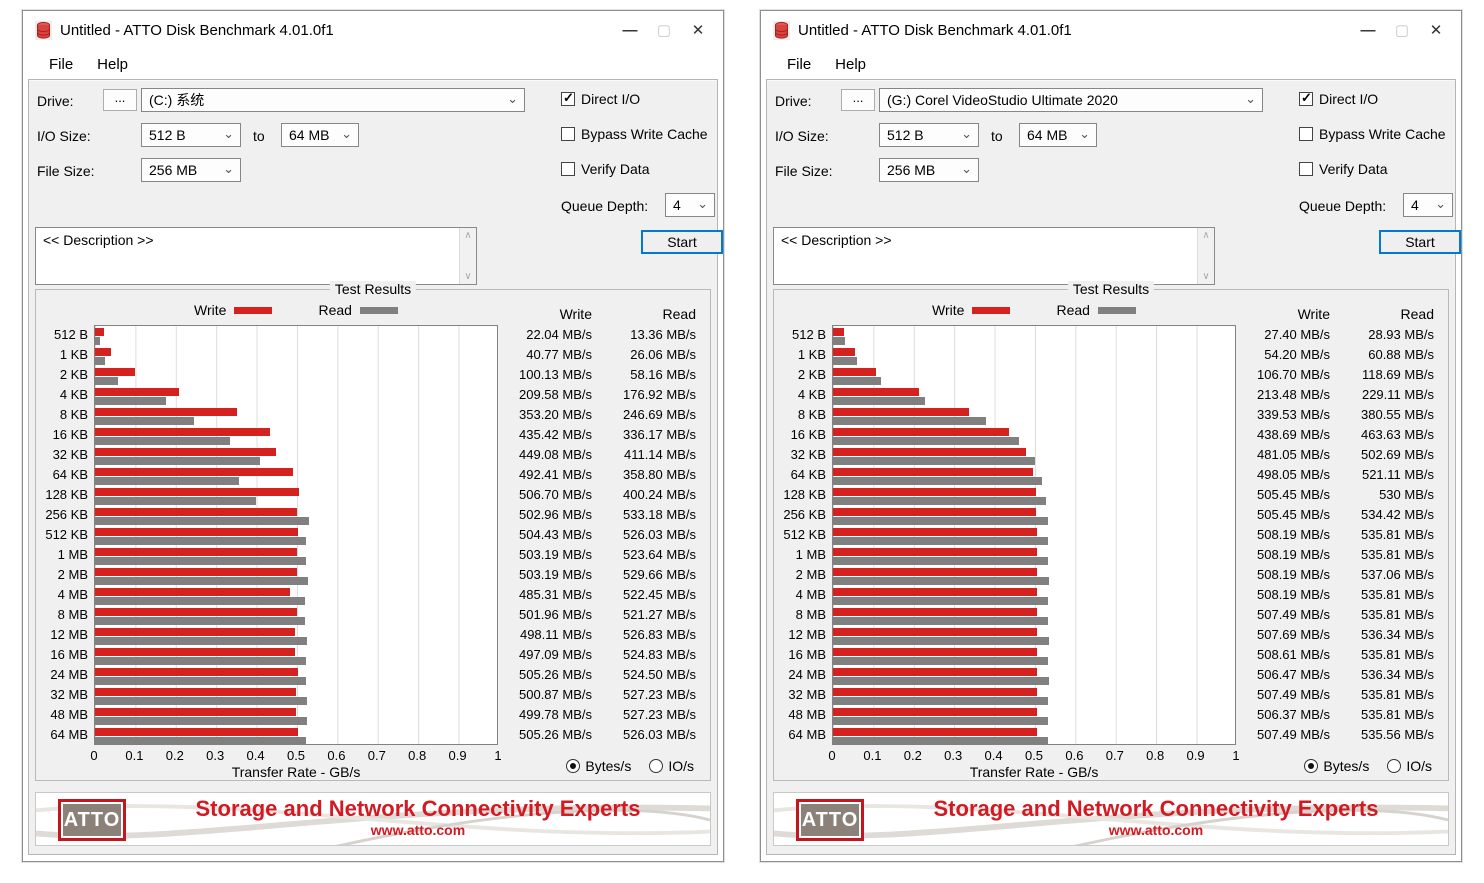 This screenshot has height=883, width=1484. I want to click on write-value: 507.49 MB/s, so click(1293, 734).